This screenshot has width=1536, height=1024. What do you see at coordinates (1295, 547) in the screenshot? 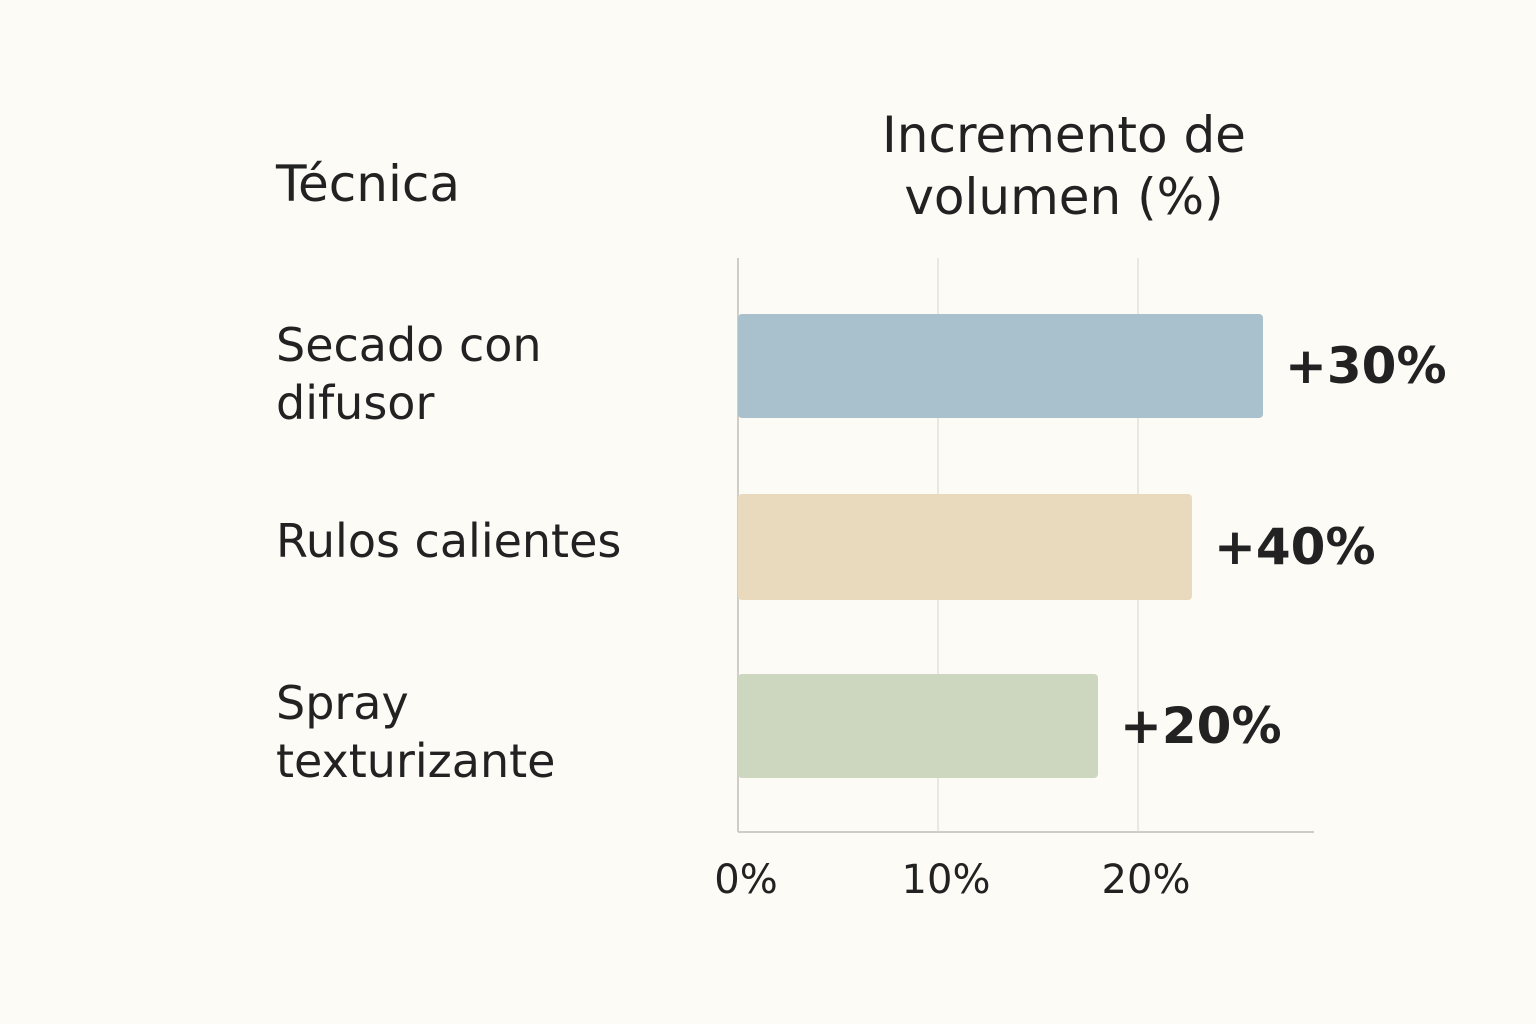
I see `bar-value-label: +40%` at bounding box center [1295, 547].